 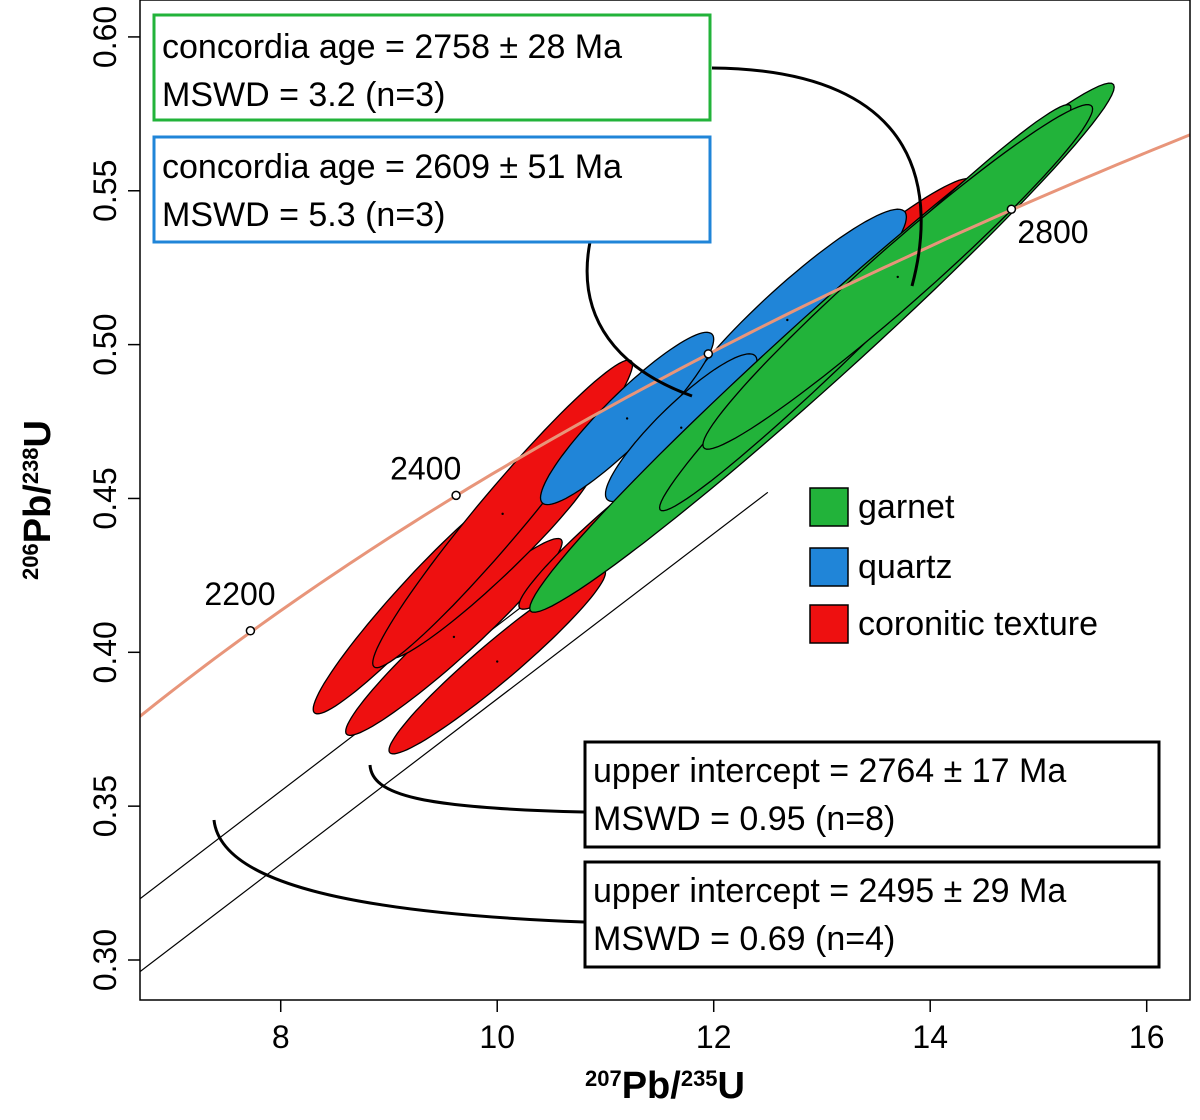 What do you see at coordinates (105, 344) in the screenshot?
I see `y-tick-label: 0.50` at bounding box center [105, 344].